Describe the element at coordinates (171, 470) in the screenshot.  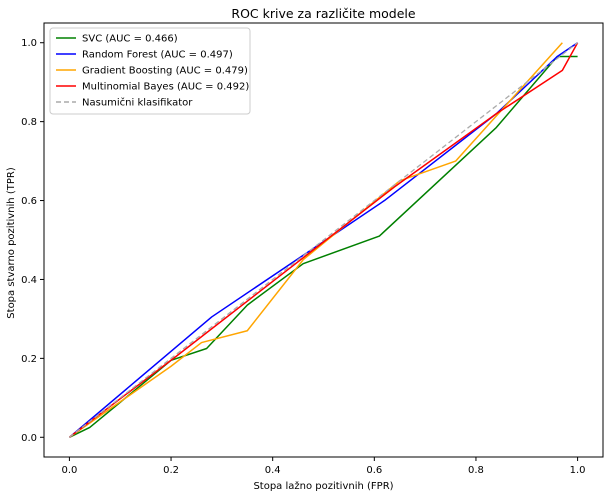
I see `x-tick-label: 0.2` at that location.